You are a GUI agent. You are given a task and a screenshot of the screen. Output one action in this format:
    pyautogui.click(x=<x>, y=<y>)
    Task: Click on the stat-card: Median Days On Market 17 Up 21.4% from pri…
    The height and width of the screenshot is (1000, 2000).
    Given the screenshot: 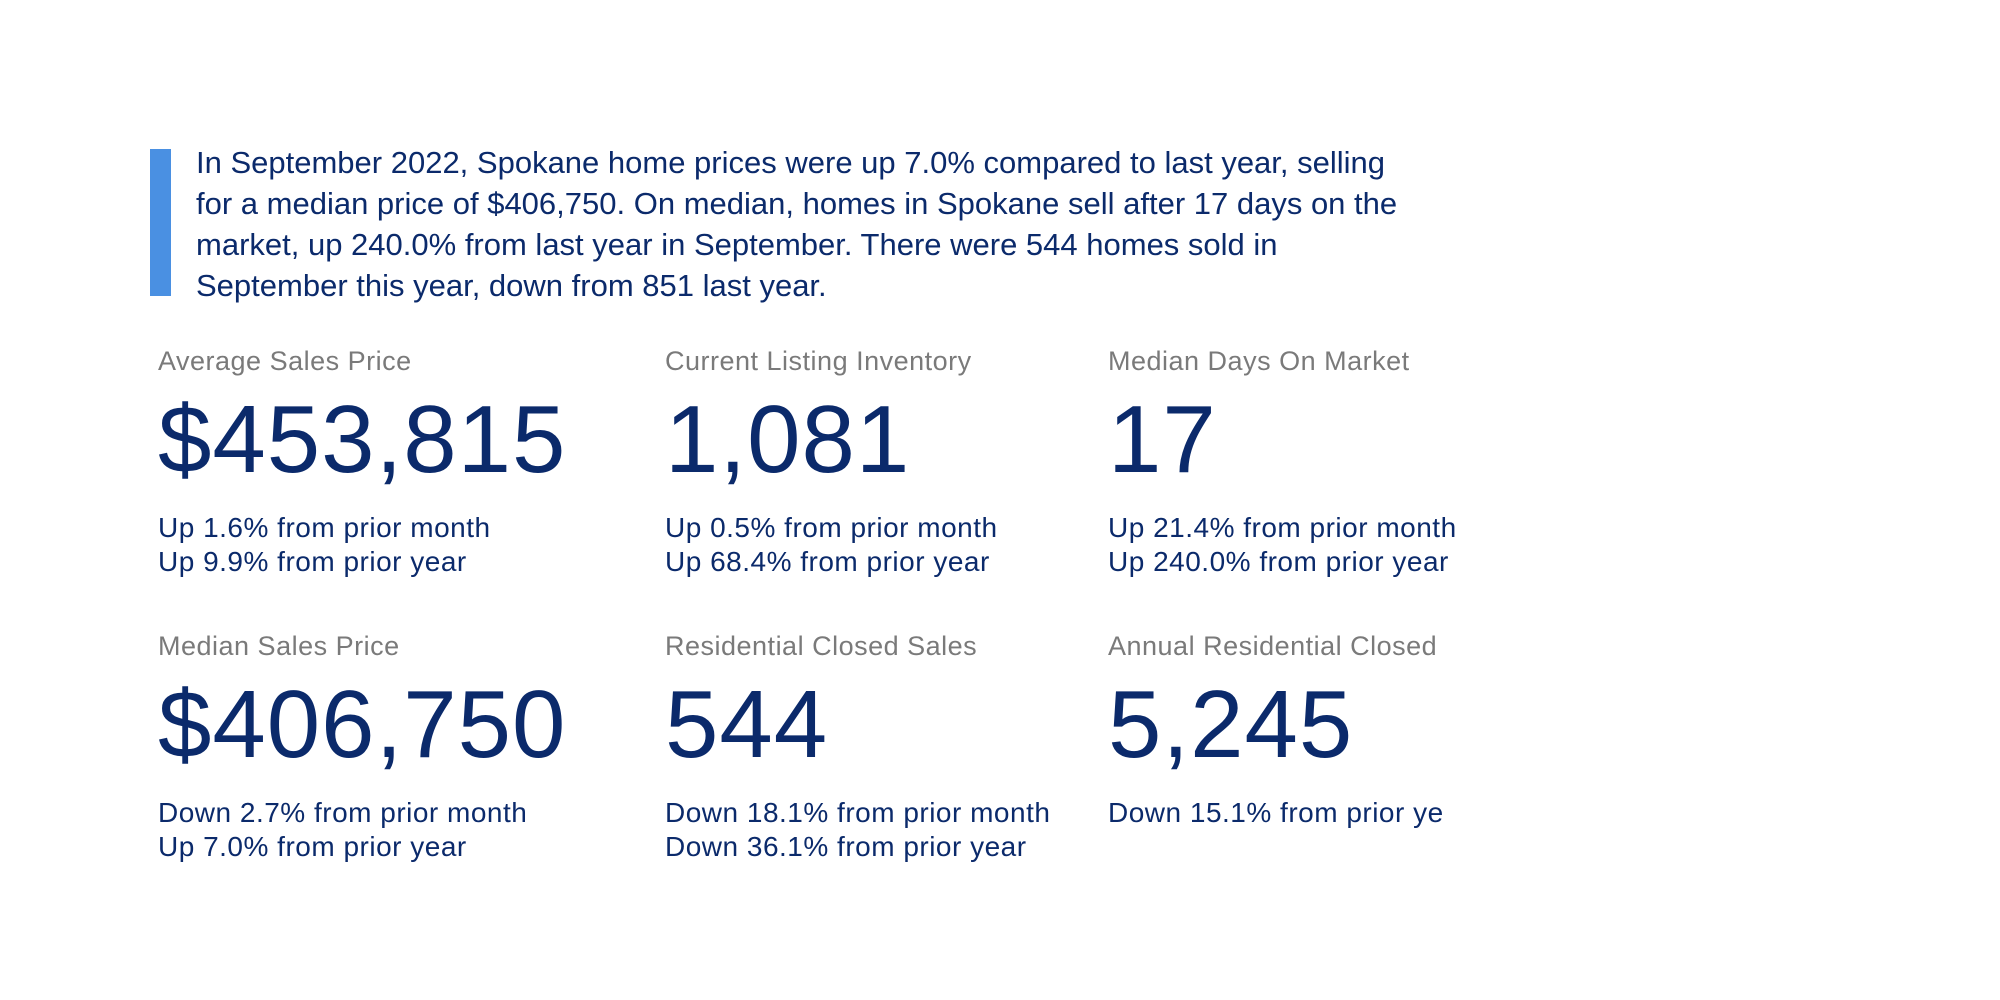 What is the action you would take?
    pyautogui.click(x=1283, y=461)
    